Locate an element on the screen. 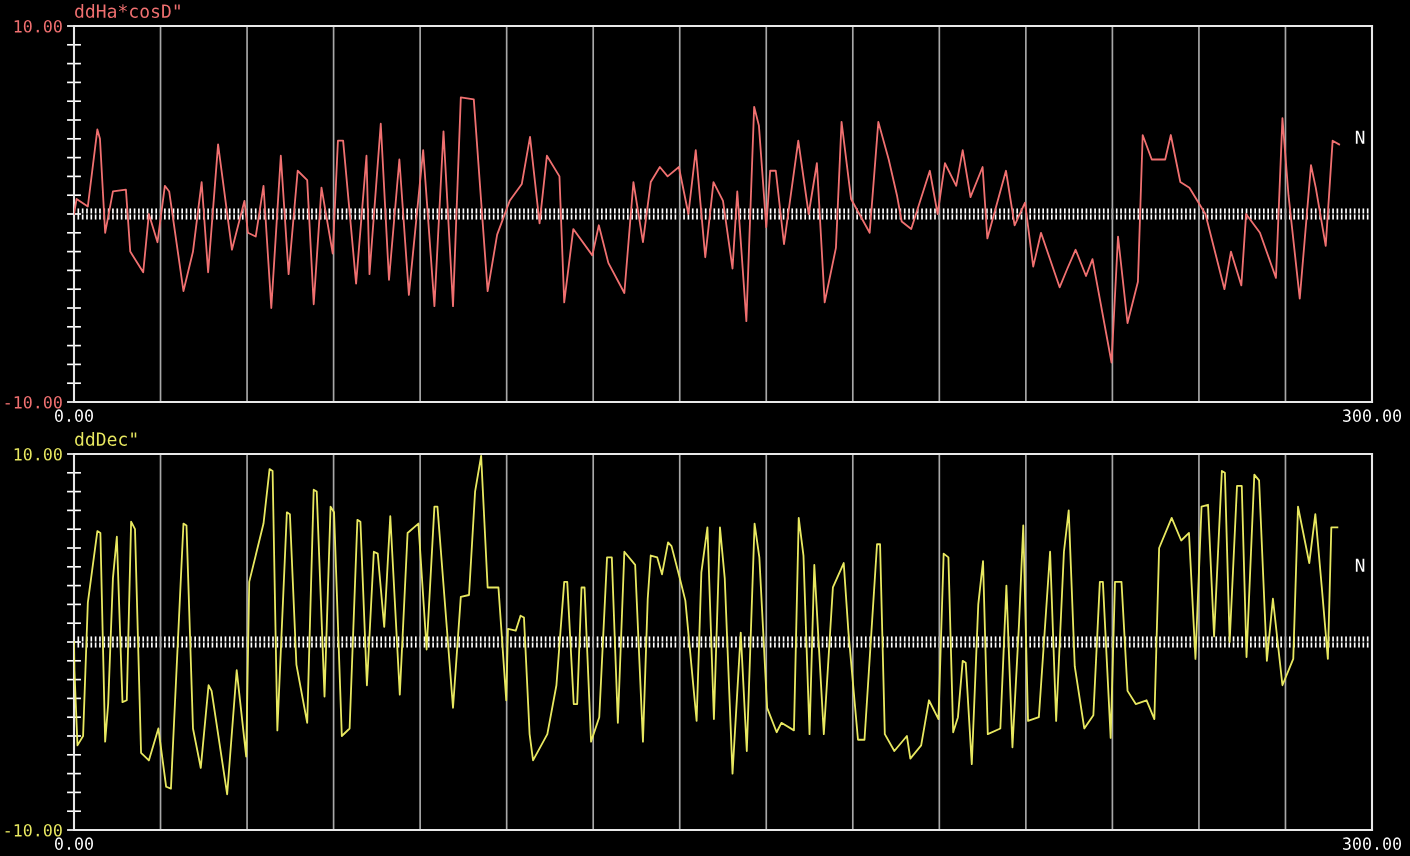  y-axis-title: ddDec" is located at coordinates (106, 439).